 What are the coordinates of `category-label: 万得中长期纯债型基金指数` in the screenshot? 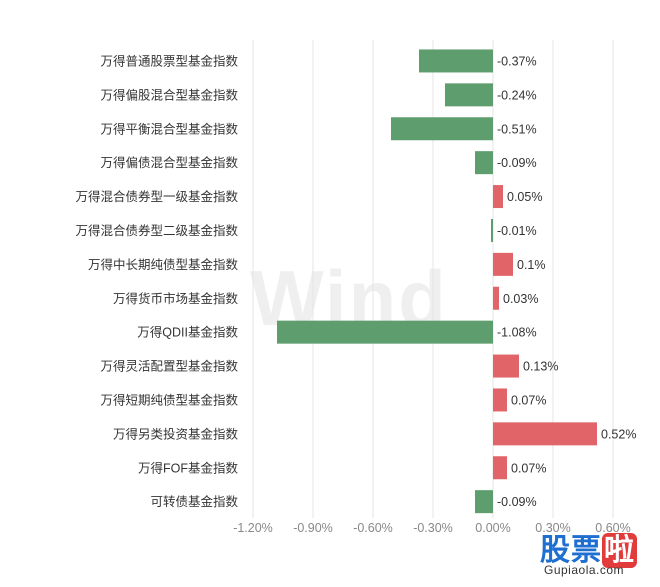 It's located at (163, 264).